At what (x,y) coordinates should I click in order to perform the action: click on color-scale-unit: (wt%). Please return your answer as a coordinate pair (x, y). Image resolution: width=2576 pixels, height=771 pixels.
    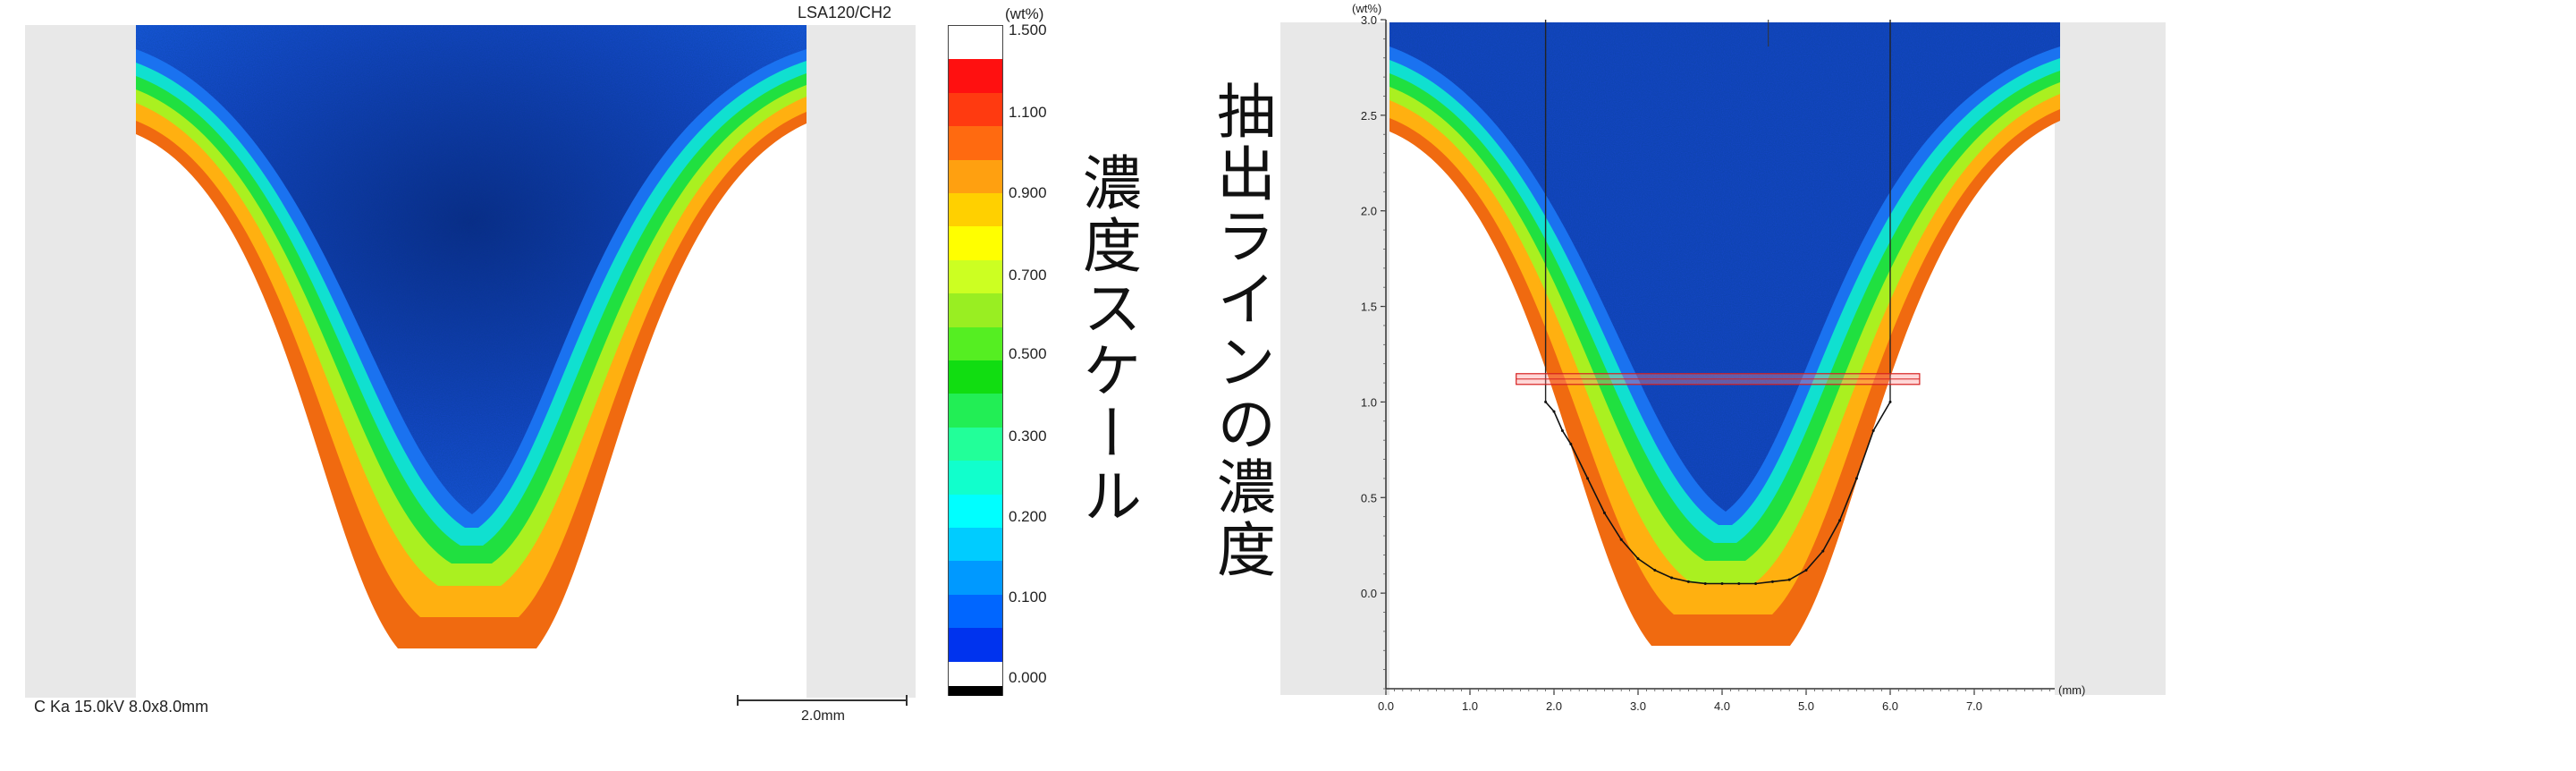
    Looking at the image, I should click on (1024, 13).